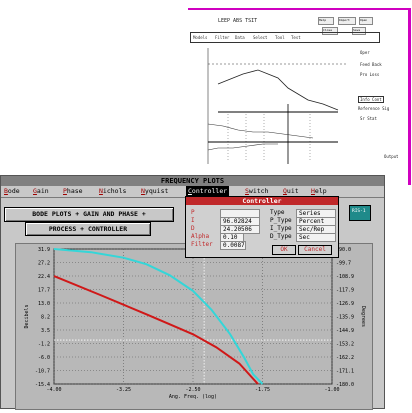 The width and height of the screenshot is (412, 413). Describe the element at coordinates (319, 191) in the screenshot. I see `menu-help: Help` at that location.